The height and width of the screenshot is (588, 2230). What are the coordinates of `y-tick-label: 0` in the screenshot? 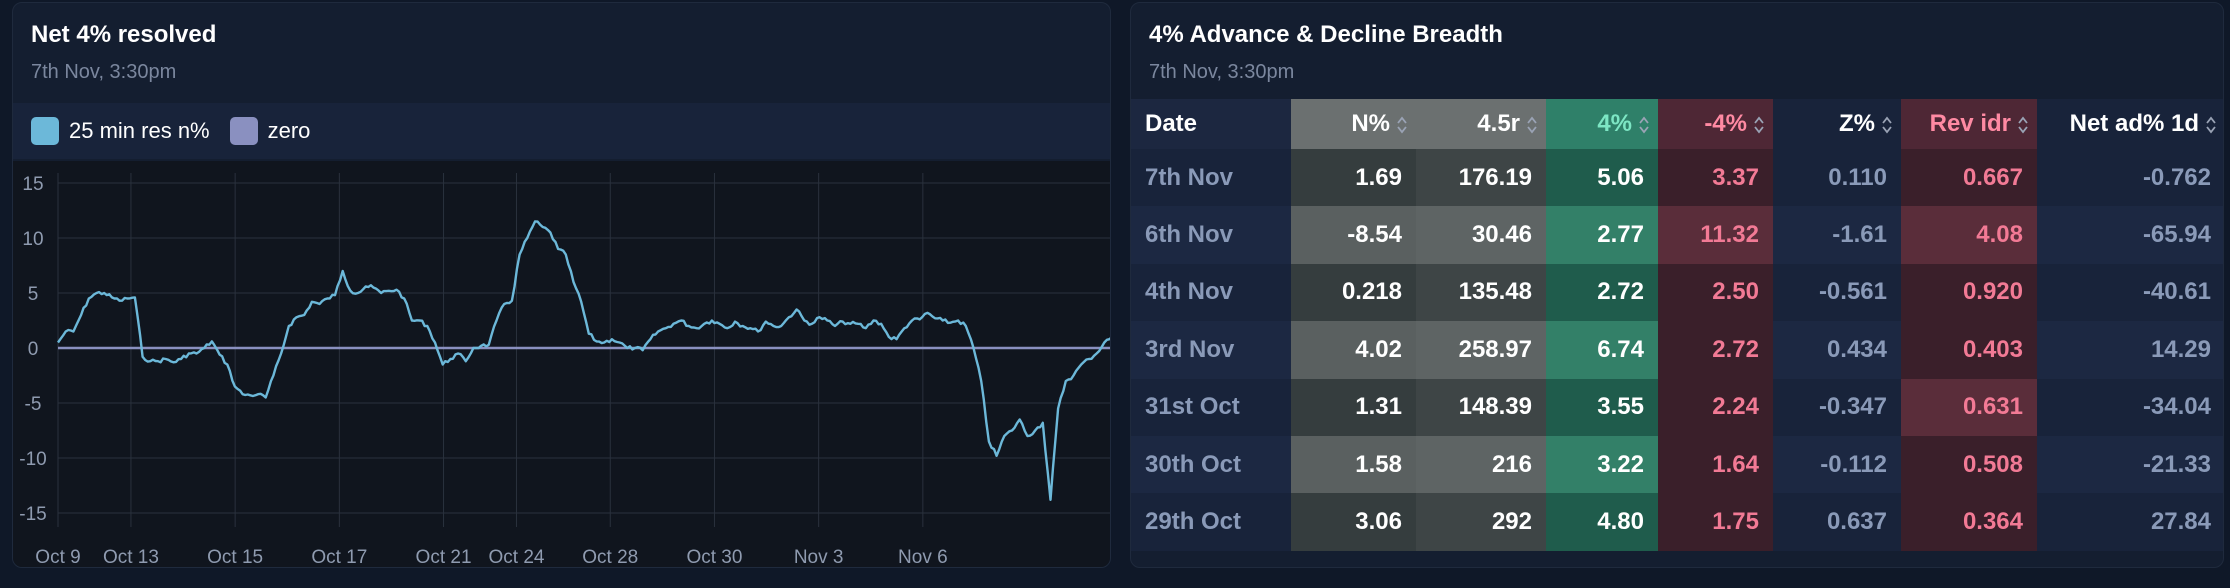 It's located at (33, 349).